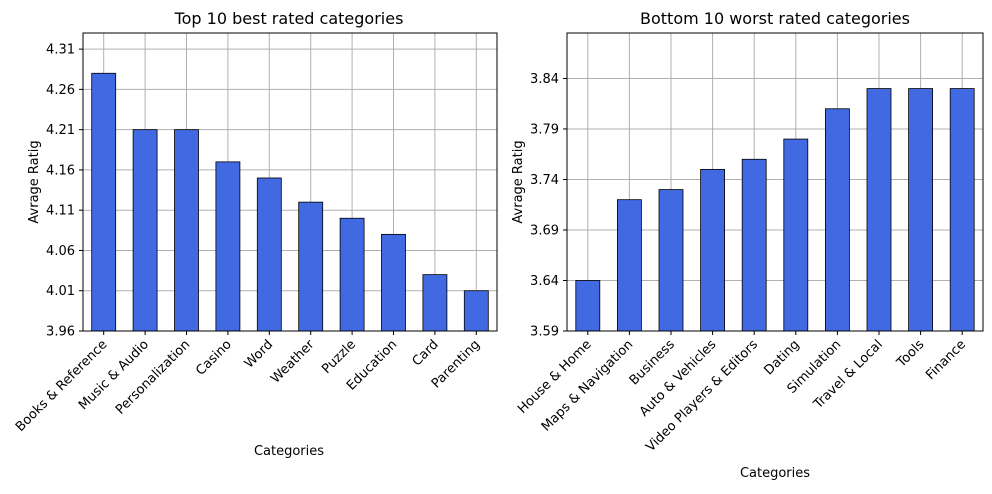 This screenshot has width=992, height=494. What do you see at coordinates (946, 360) in the screenshot?
I see `x-tick-label: Finance` at bounding box center [946, 360].